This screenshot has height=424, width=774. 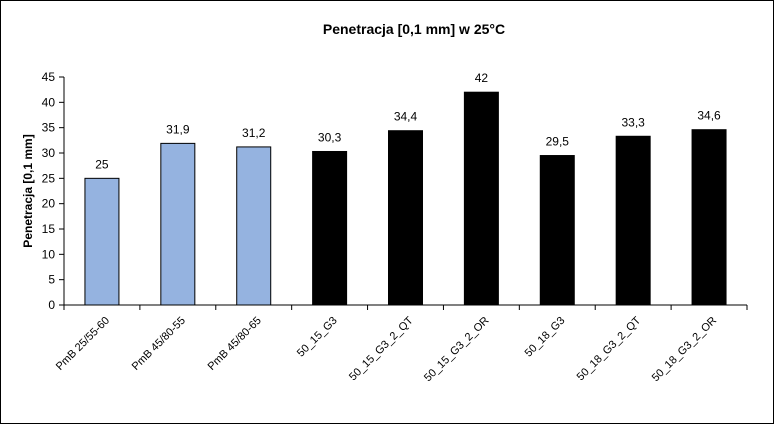 What do you see at coordinates (51, 280) in the screenshot?
I see `y-tick-label: 5` at bounding box center [51, 280].